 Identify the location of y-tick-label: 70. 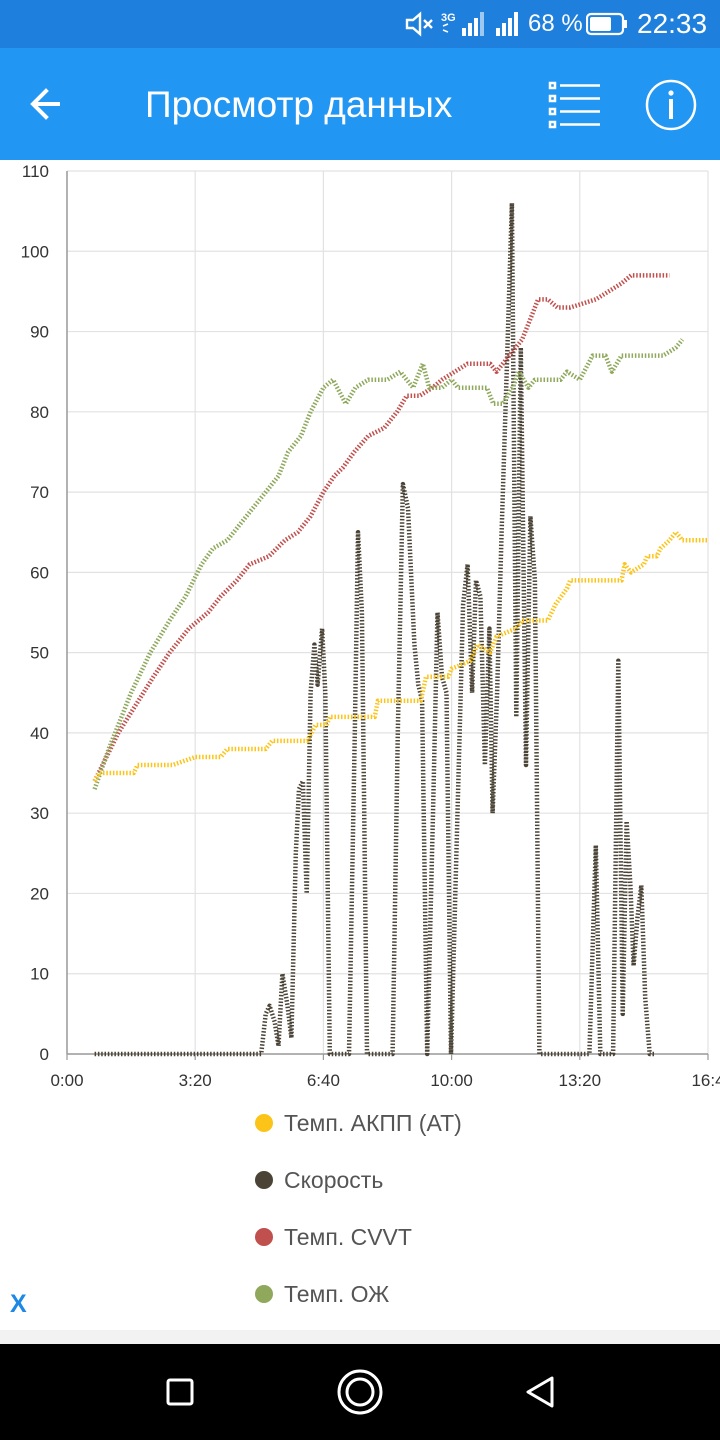
(39, 492).